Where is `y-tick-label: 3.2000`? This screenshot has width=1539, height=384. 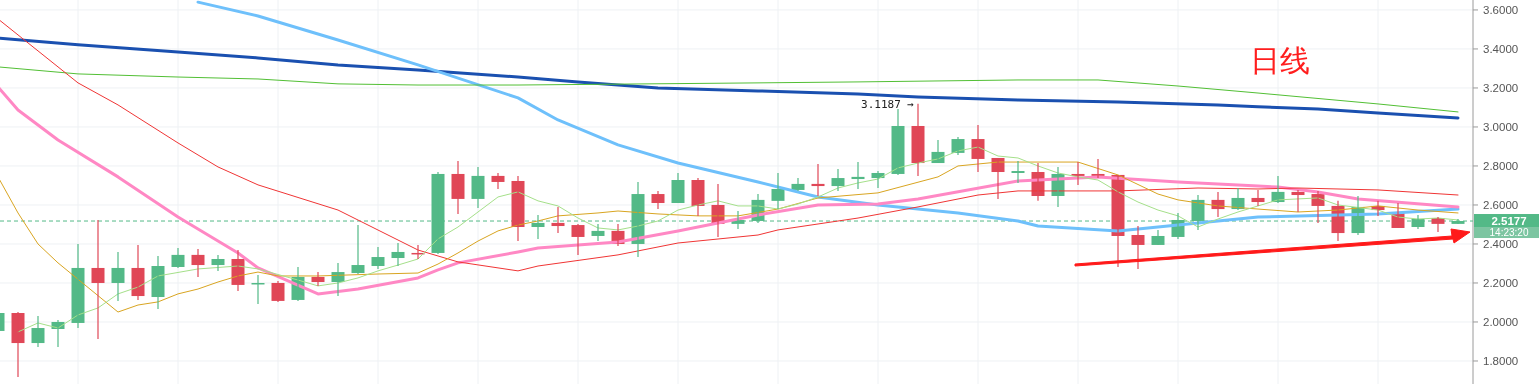 y-tick-label: 3.2000 is located at coordinates (1501, 88).